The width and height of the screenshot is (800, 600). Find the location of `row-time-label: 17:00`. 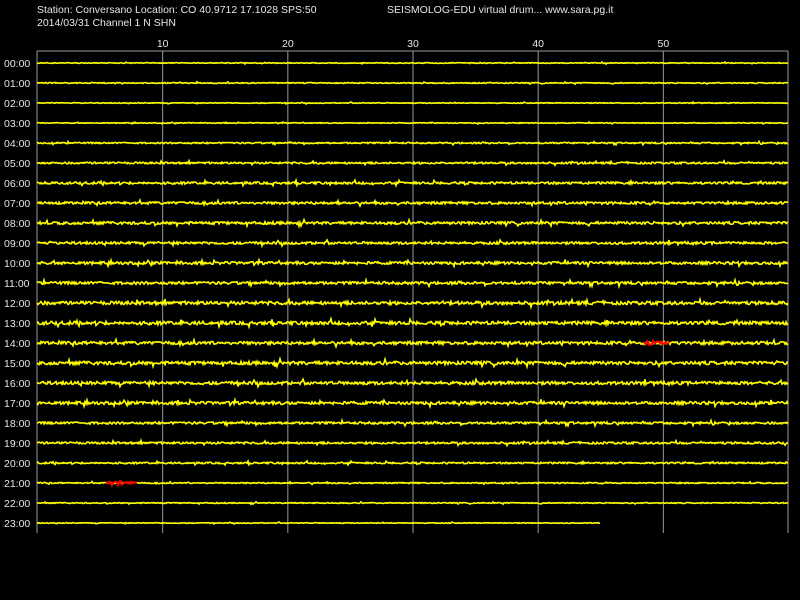

row-time-label: 17:00 is located at coordinates (17, 404).